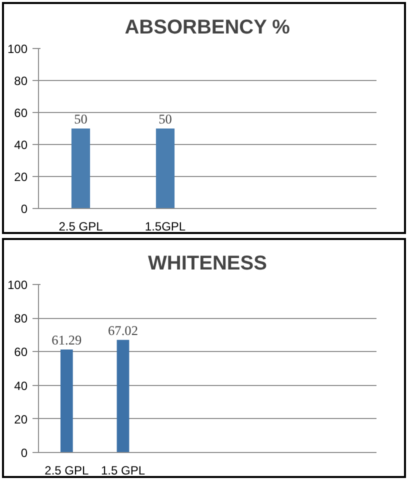  Describe the element at coordinates (207, 27) in the screenshot. I see `chart-title: ABSORBENCY %` at that location.